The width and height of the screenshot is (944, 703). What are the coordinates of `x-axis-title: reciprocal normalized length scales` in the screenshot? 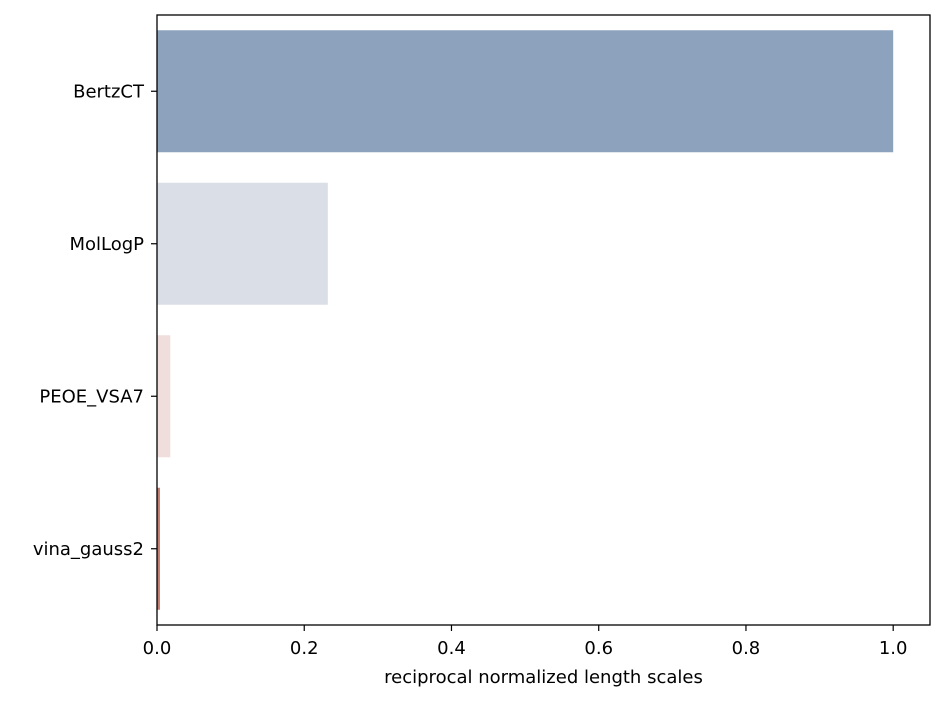 It's located at (543, 677).